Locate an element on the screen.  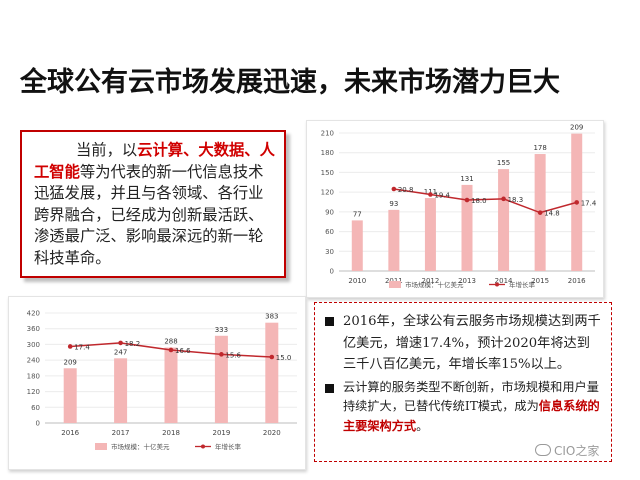
x-tick-label: 2020 is located at coordinates (272, 433).